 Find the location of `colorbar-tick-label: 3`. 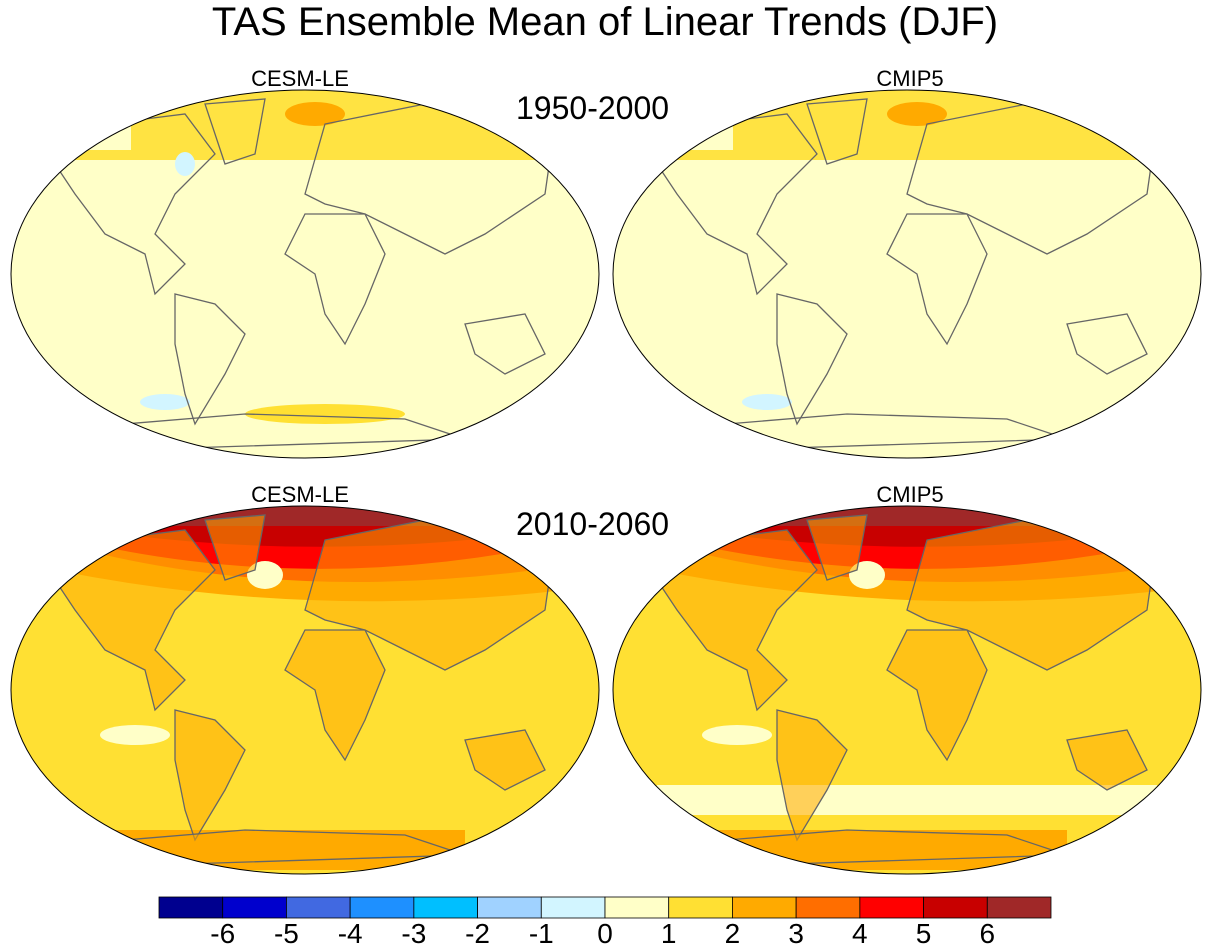

colorbar-tick-label: 3 is located at coordinates (796, 933).